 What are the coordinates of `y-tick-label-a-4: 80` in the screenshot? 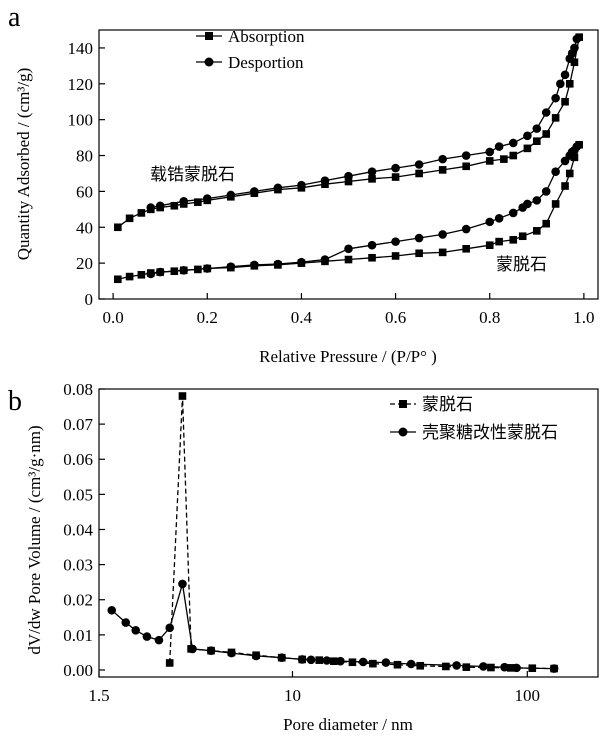 It's located at (84, 156).